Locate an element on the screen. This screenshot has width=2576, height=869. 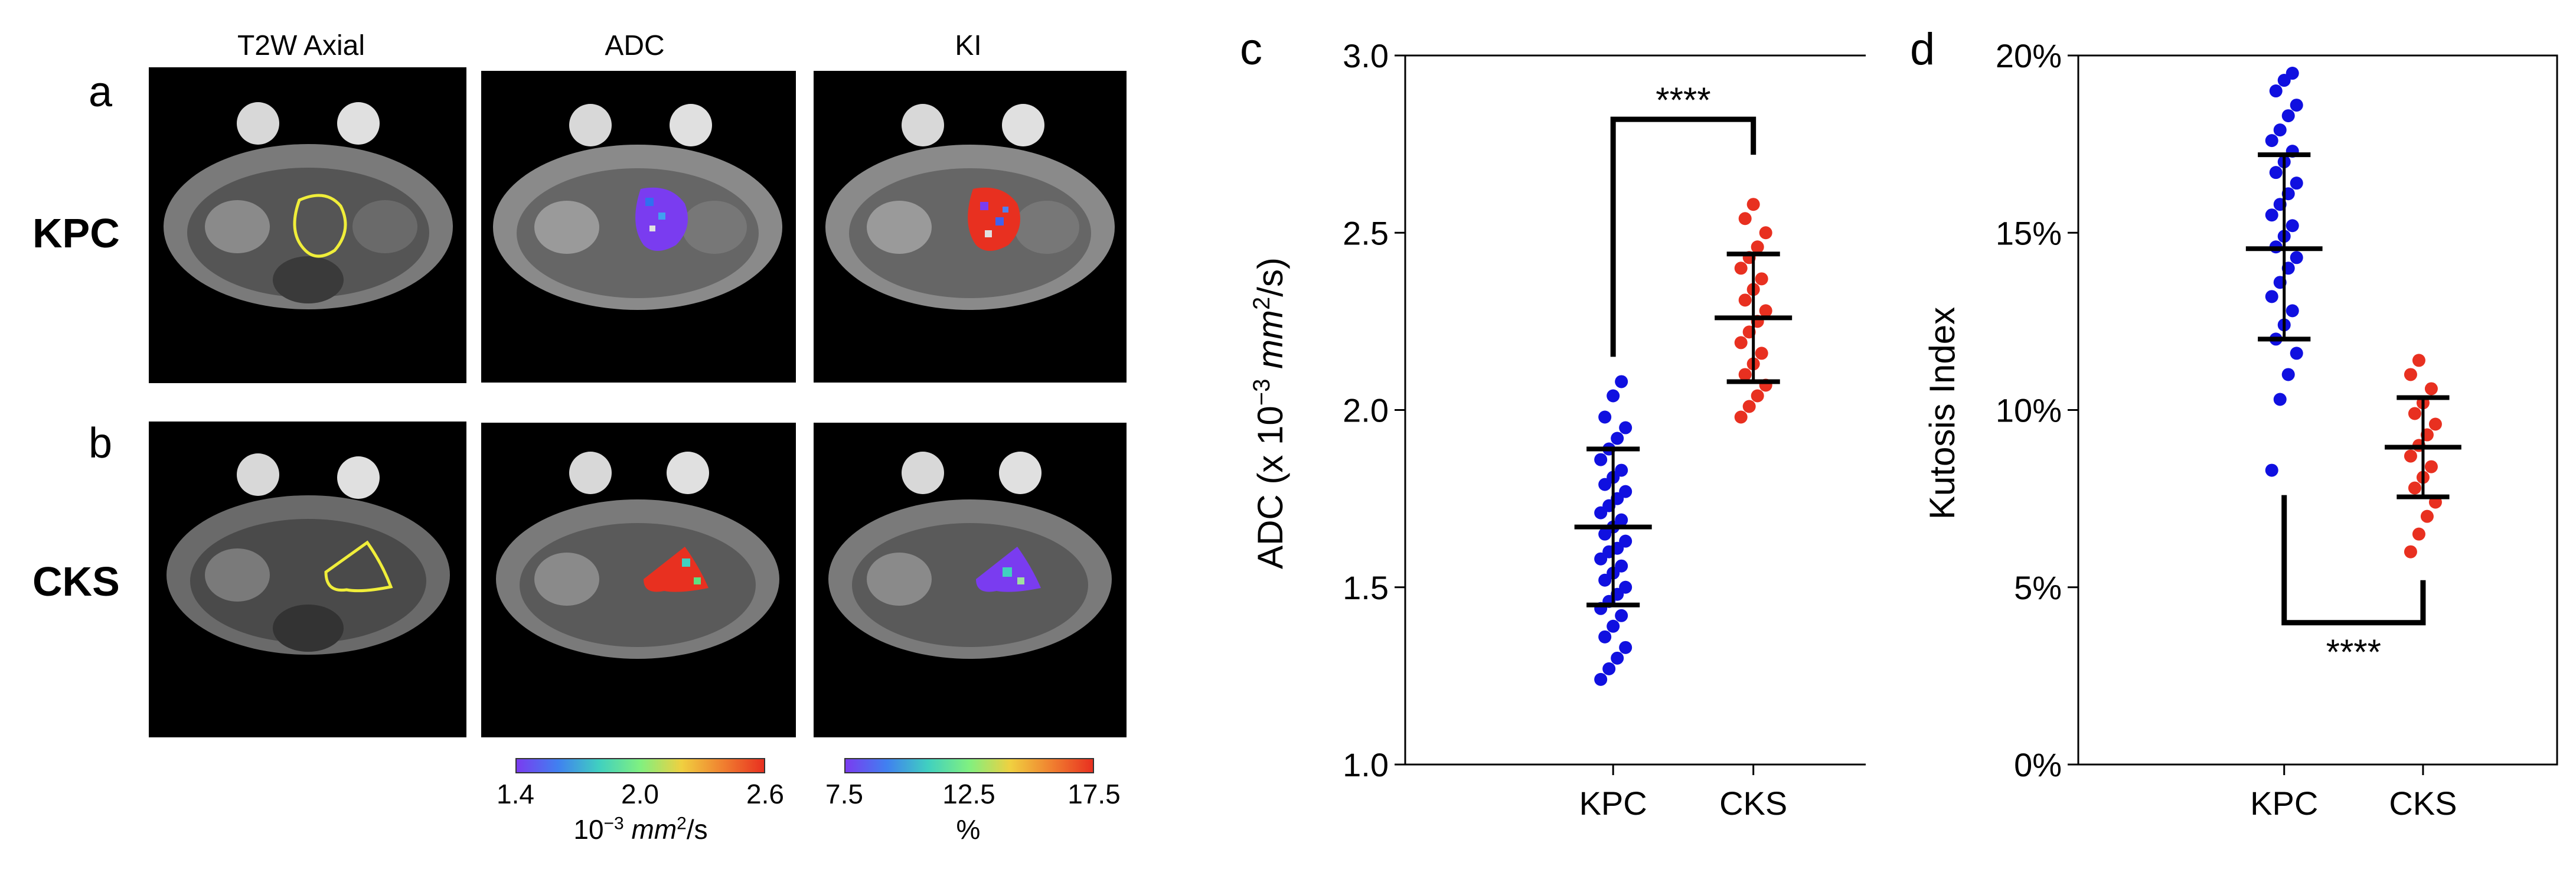
y-tick-label: 5% is located at coordinates (2038, 587).